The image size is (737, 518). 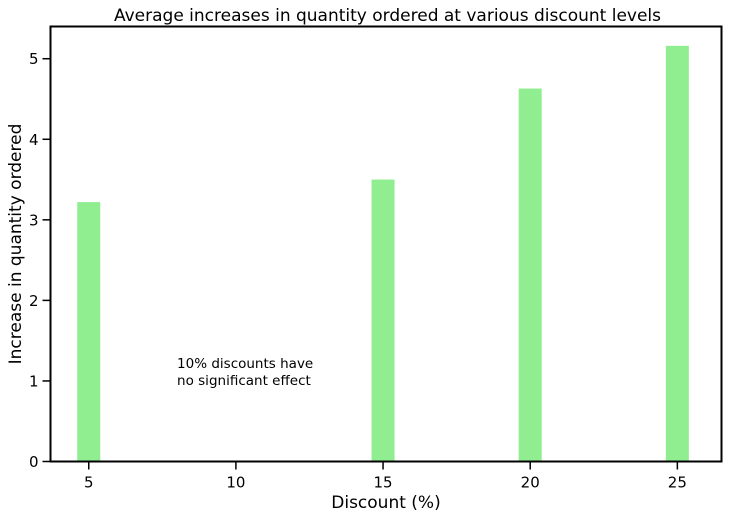 What do you see at coordinates (34, 462) in the screenshot?
I see `y-tick-label-0: 0` at bounding box center [34, 462].